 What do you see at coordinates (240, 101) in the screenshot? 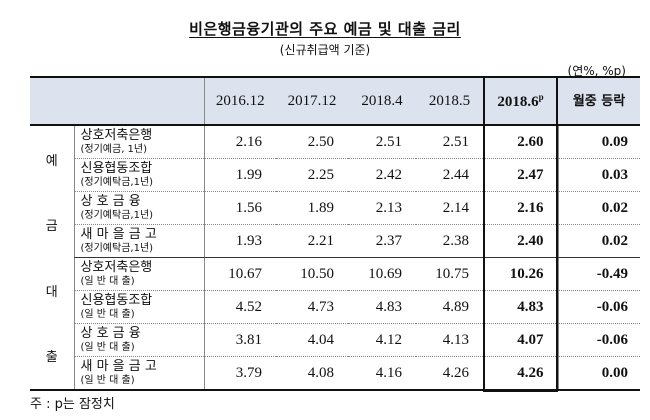
I see `header-2016-12: 2016.12` at bounding box center [240, 101].